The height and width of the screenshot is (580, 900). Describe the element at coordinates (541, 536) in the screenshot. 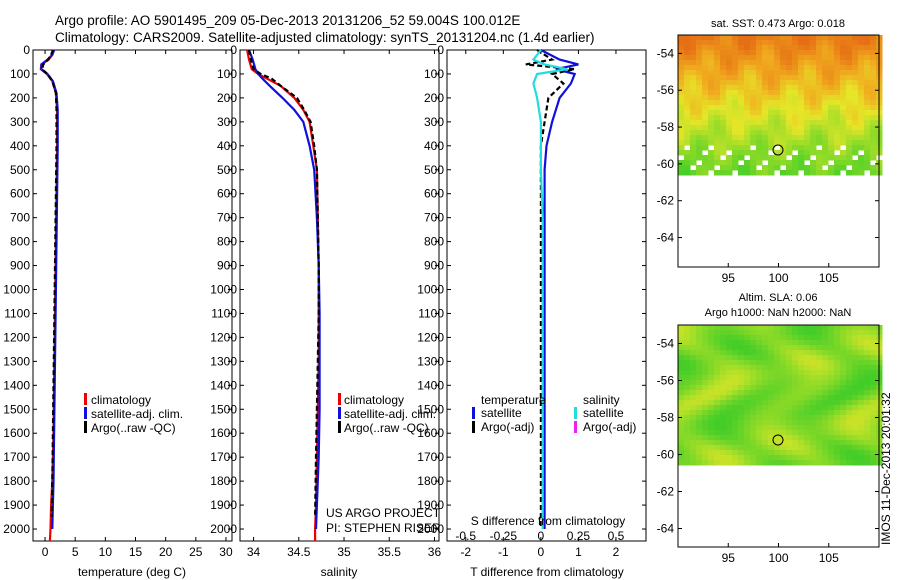

I see `secondary-x-tick-label: 0` at that location.